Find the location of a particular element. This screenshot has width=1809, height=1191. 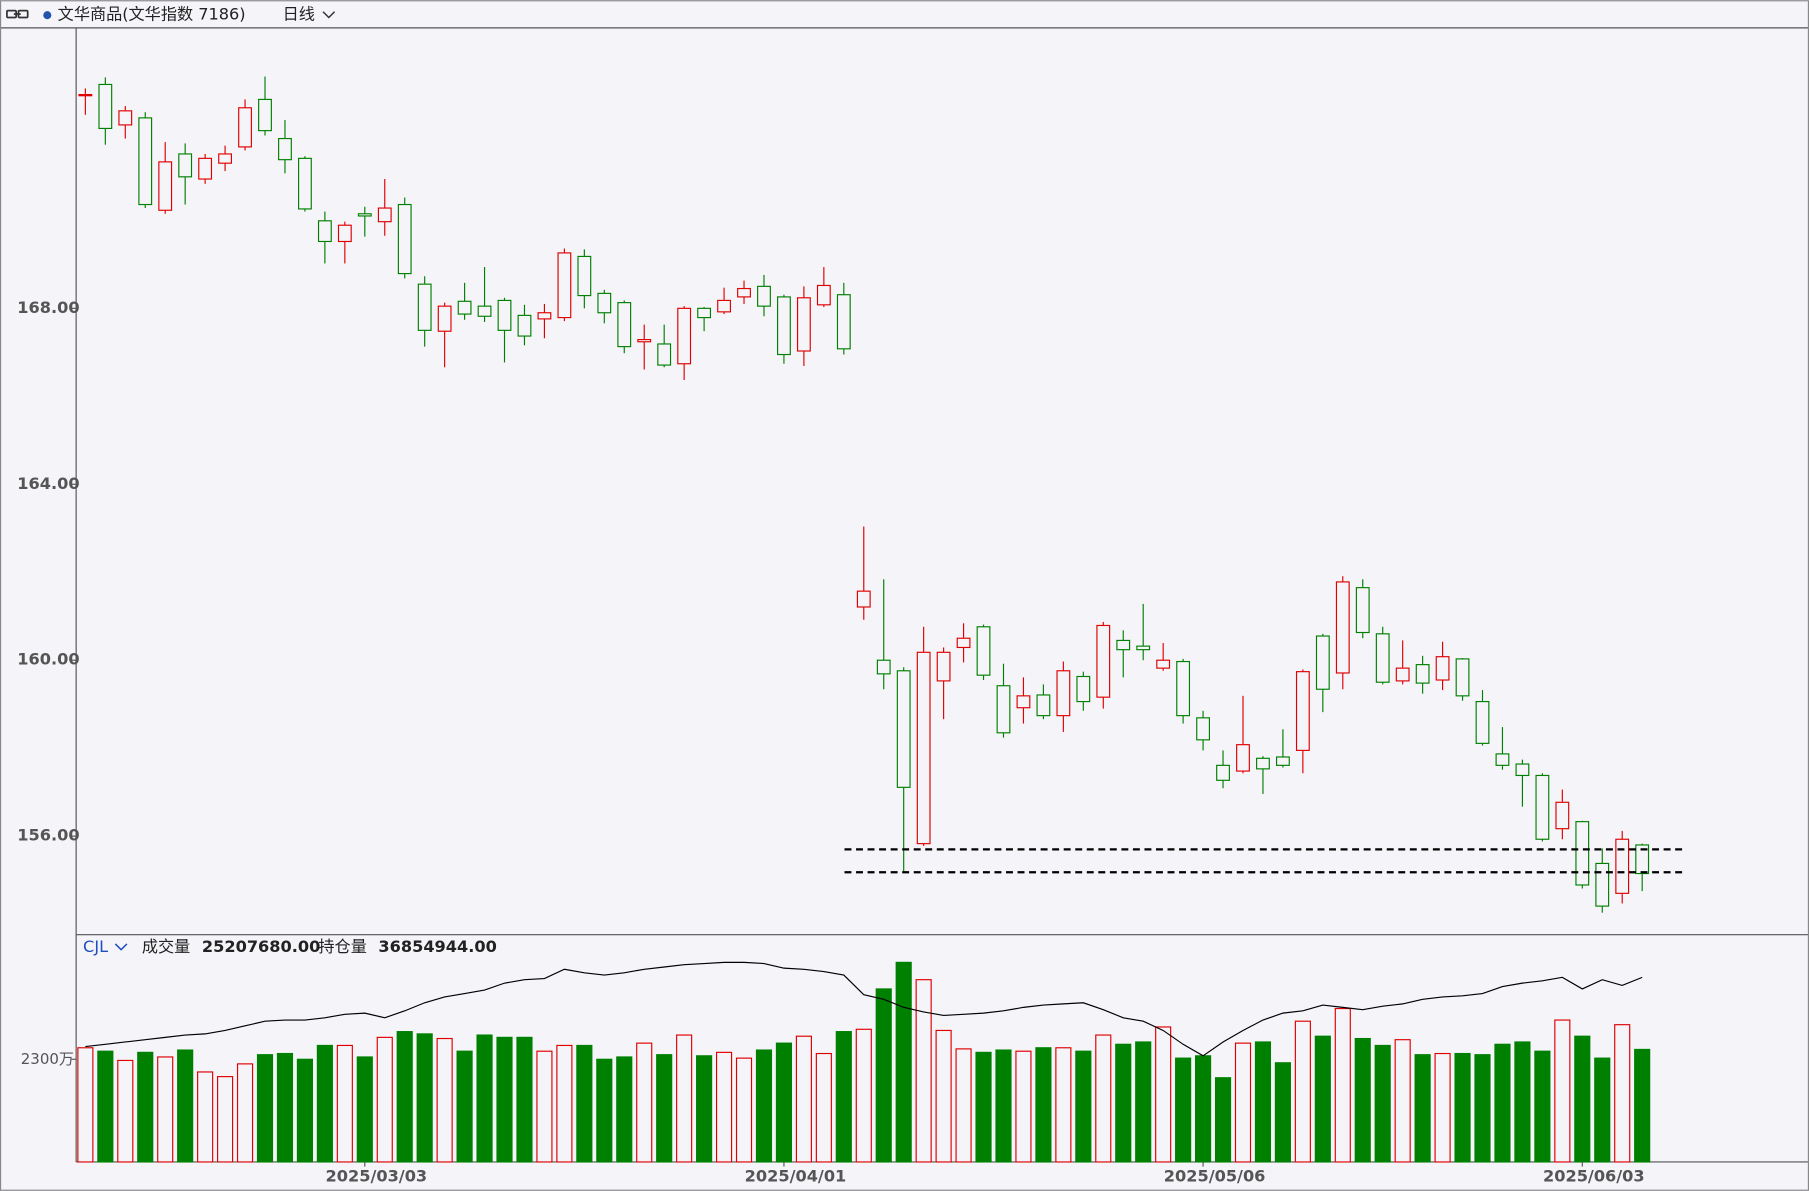

x-tick-label: 2025/05/06 is located at coordinates (1215, 1175).